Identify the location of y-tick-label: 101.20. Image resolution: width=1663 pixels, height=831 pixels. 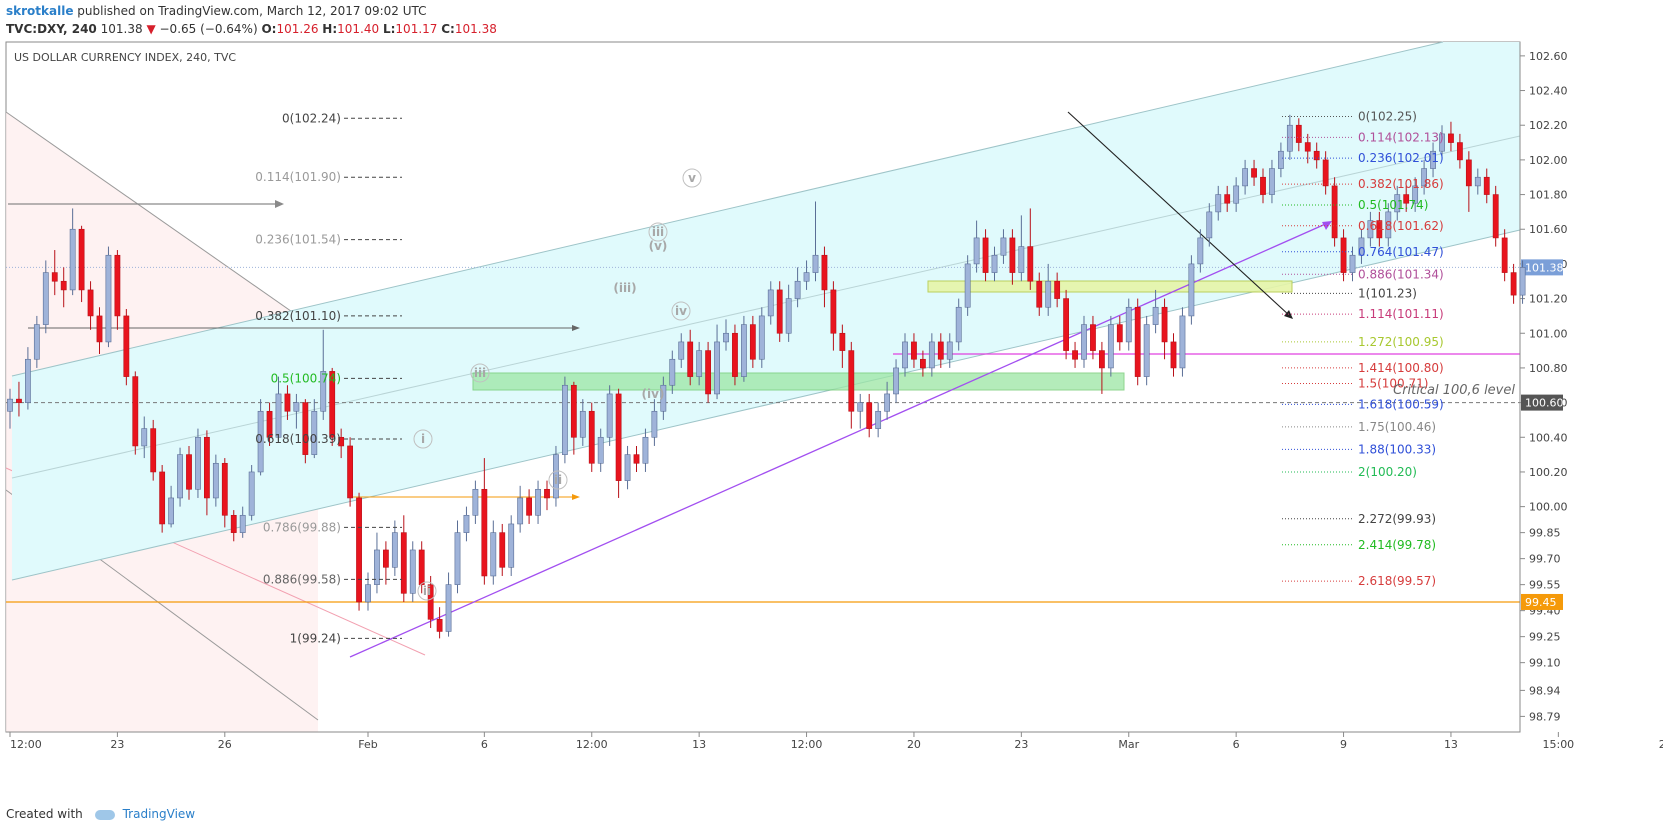
(1548, 299).